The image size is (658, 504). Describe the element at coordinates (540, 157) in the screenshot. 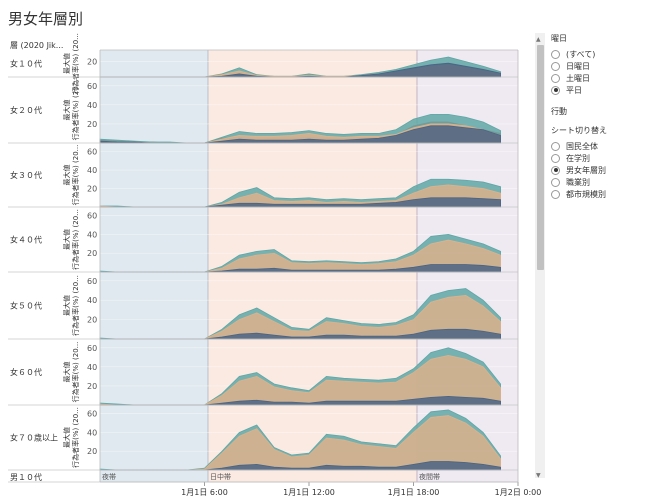

I see `scrollbar-thumb` at that location.